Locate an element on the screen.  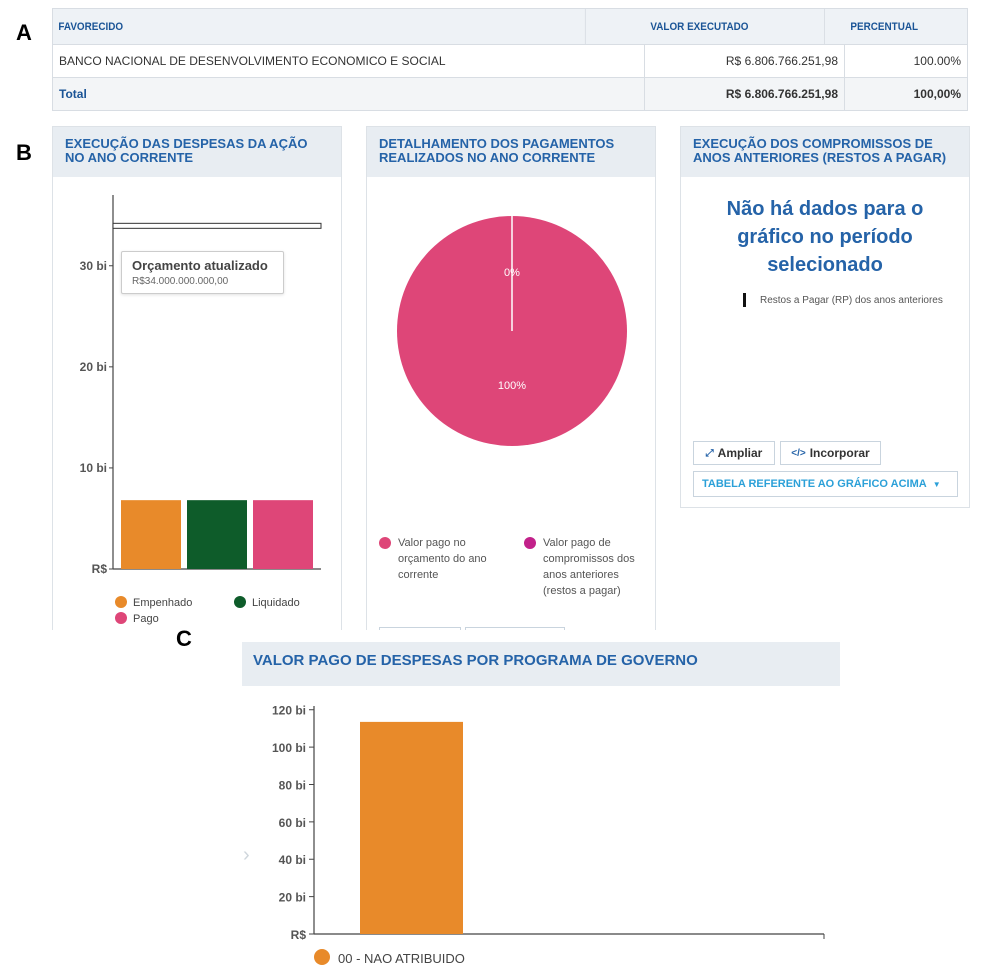
y-tick-label: 120 bi is located at coordinates (289, 711).